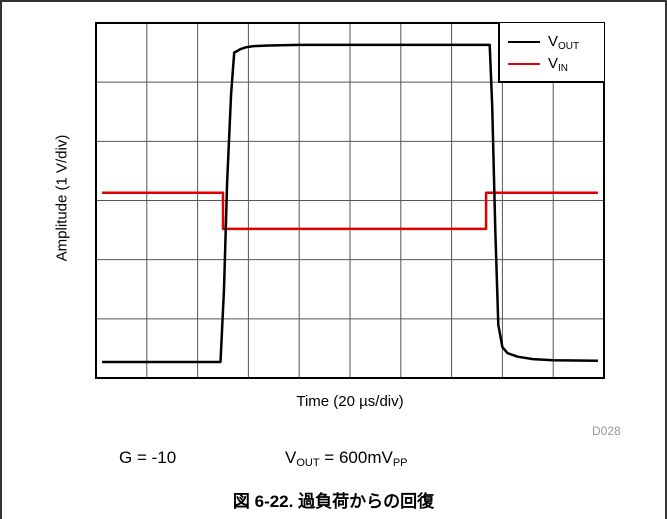 The image size is (667, 519). I want to click on legend-label-vin: VIN, so click(558, 64).